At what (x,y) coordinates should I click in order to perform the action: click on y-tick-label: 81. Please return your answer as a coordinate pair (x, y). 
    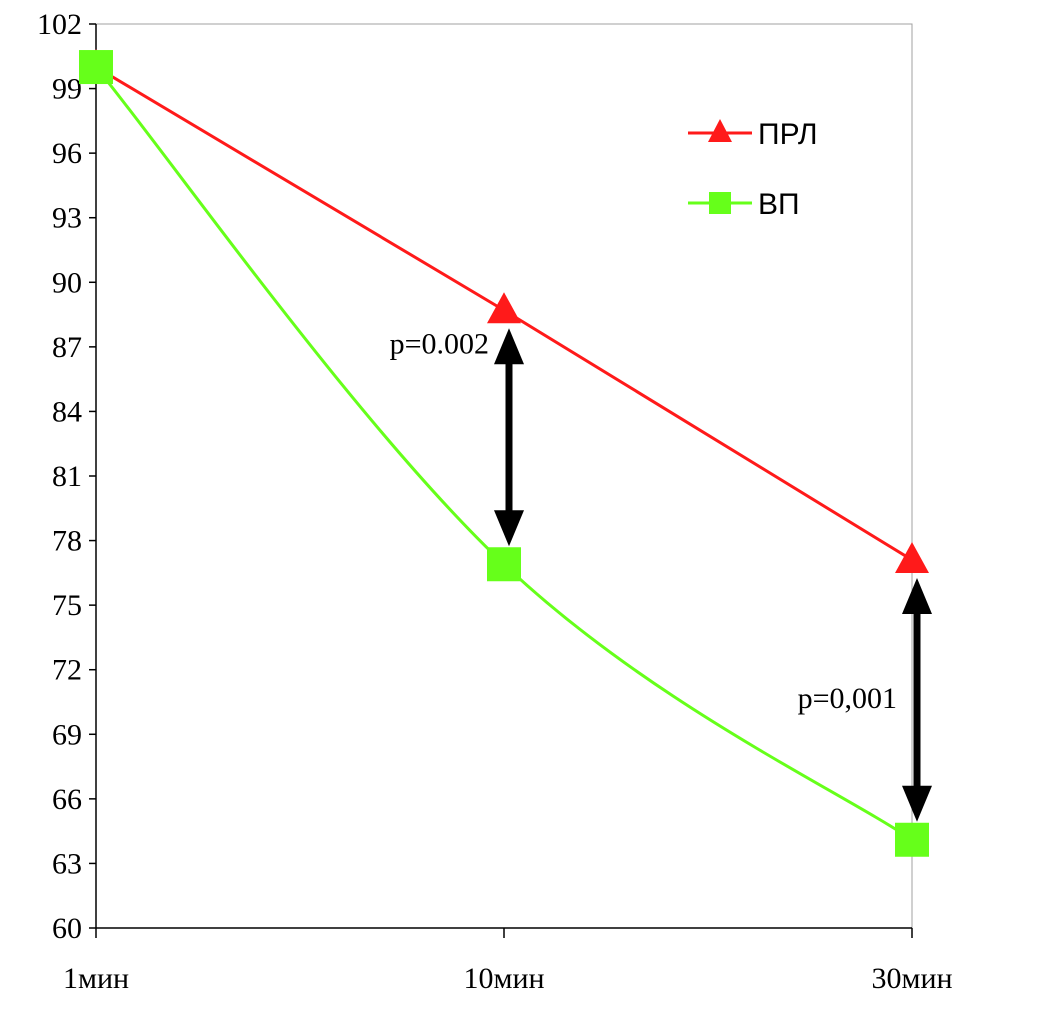
    Looking at the image, I should click on (67, 476).